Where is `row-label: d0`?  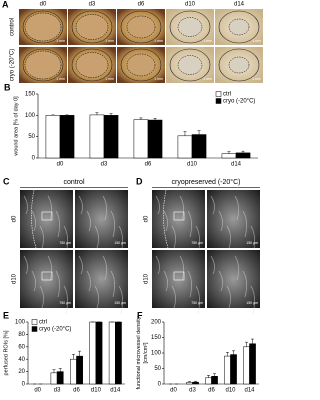 row-label: d0 is located at coordinates (147, 218).